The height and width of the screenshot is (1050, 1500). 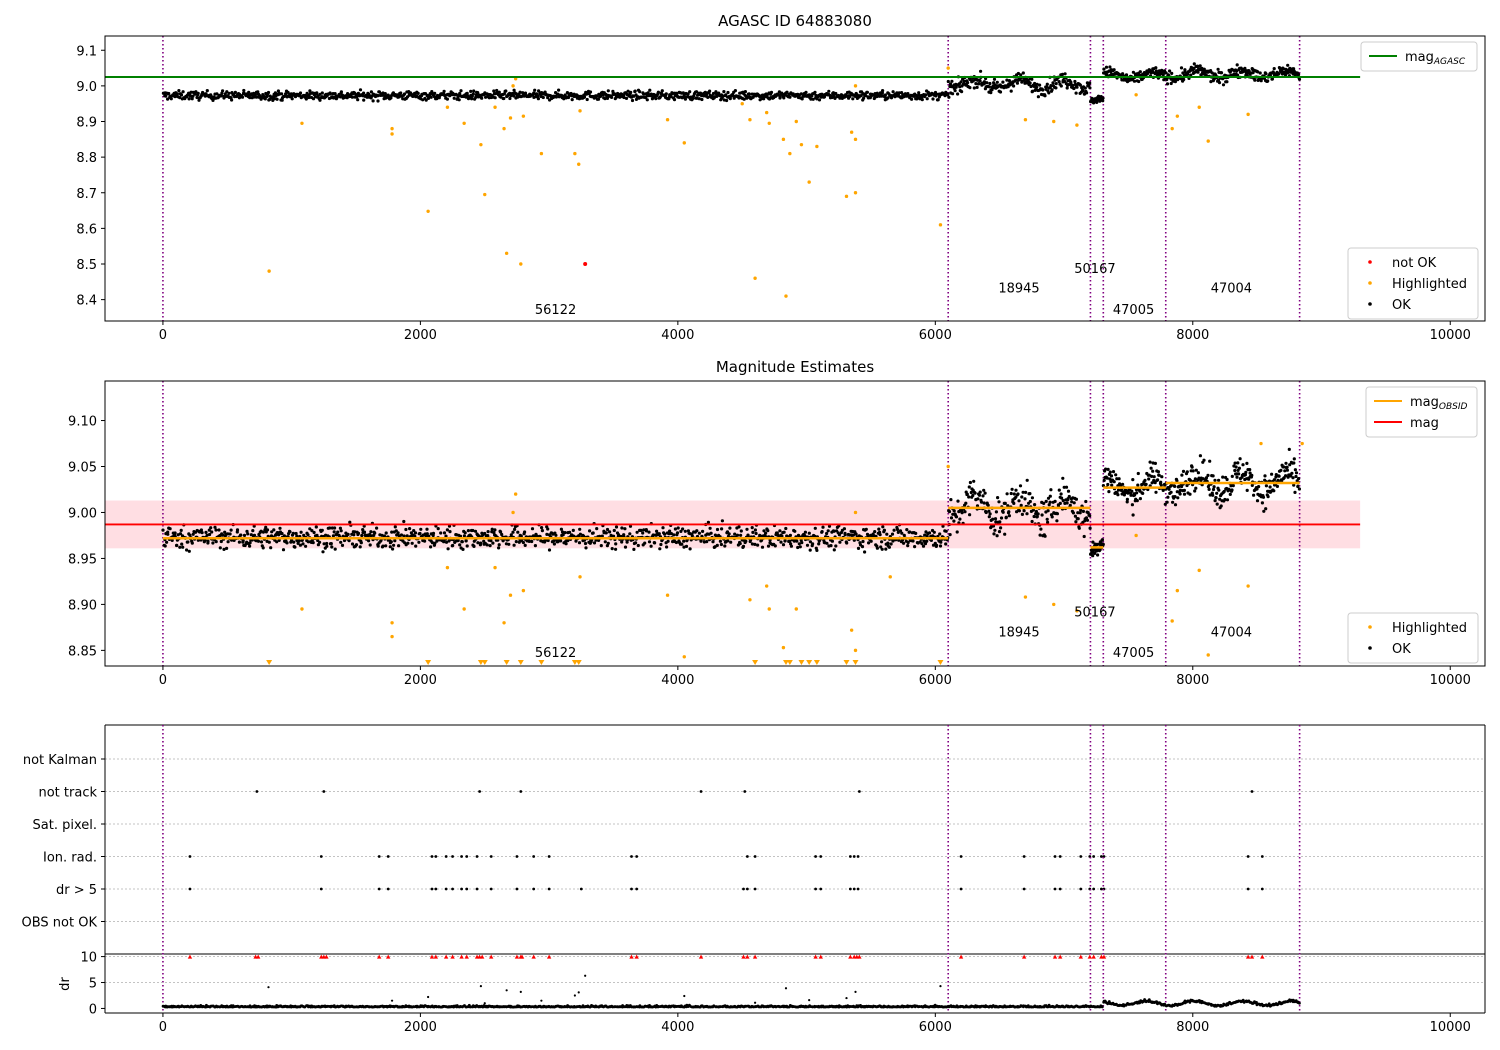 What do you see at coordinates (935, 335) in the screenshot?
I see `panel1-x-tick-label: 6000` at bounding box center [935, 335].